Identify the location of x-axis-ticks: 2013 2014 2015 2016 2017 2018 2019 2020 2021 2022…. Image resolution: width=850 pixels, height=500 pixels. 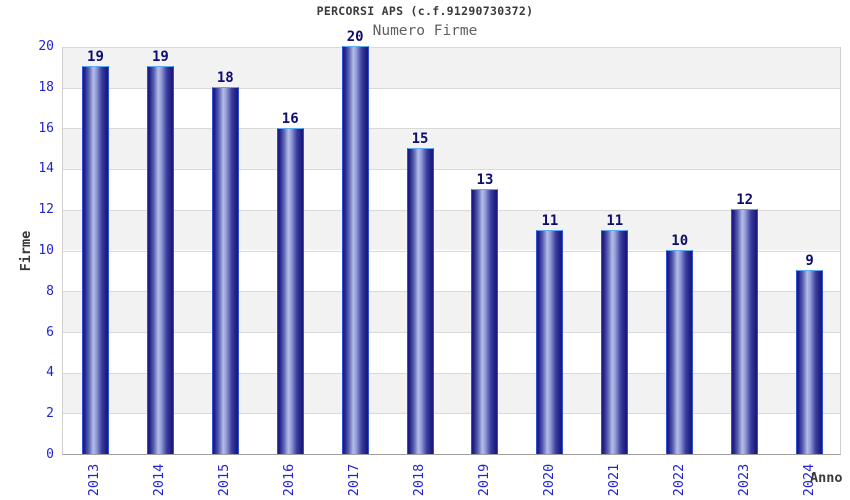
(451, 477).